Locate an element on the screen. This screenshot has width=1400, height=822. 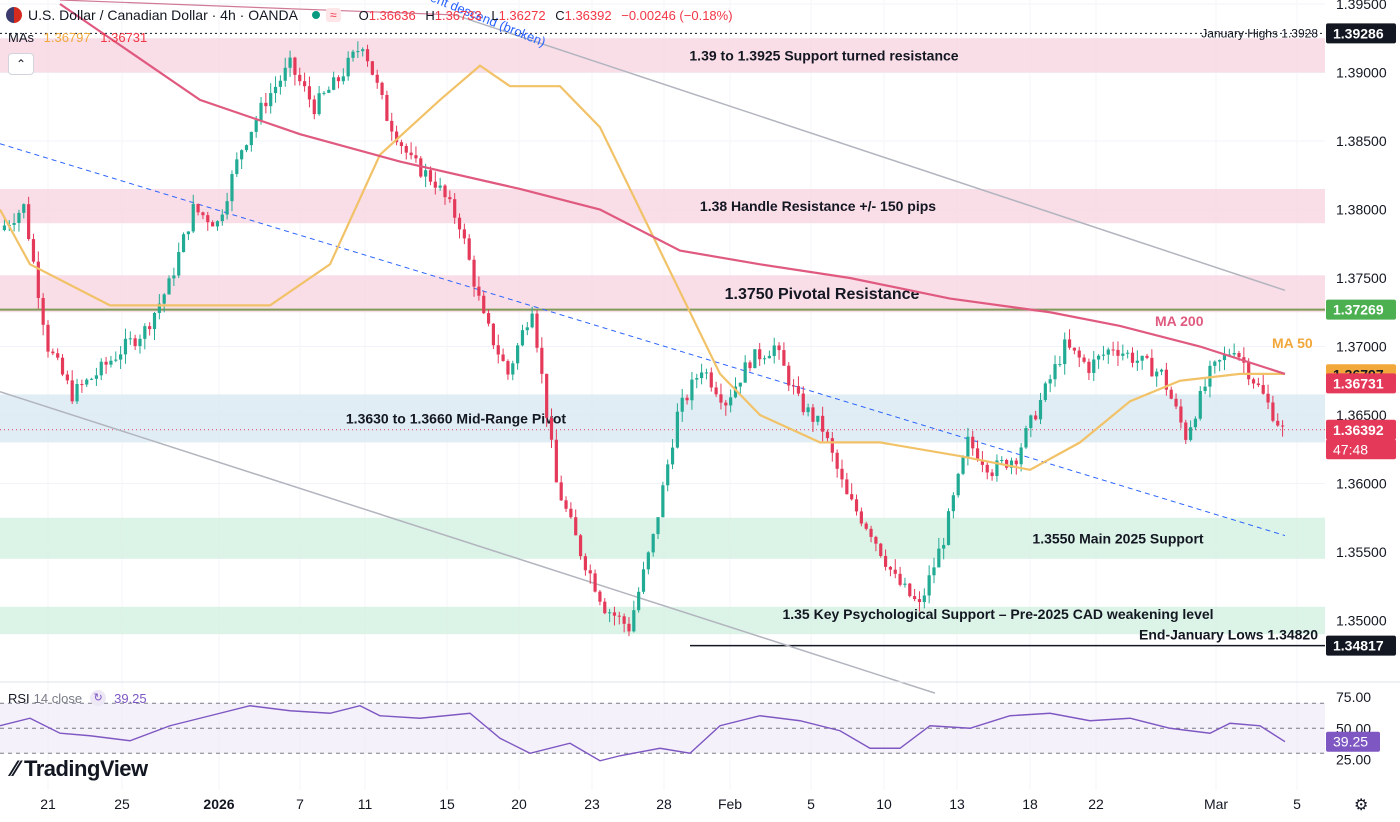
rsi-label: RSI is located at coordinates (19, 698).